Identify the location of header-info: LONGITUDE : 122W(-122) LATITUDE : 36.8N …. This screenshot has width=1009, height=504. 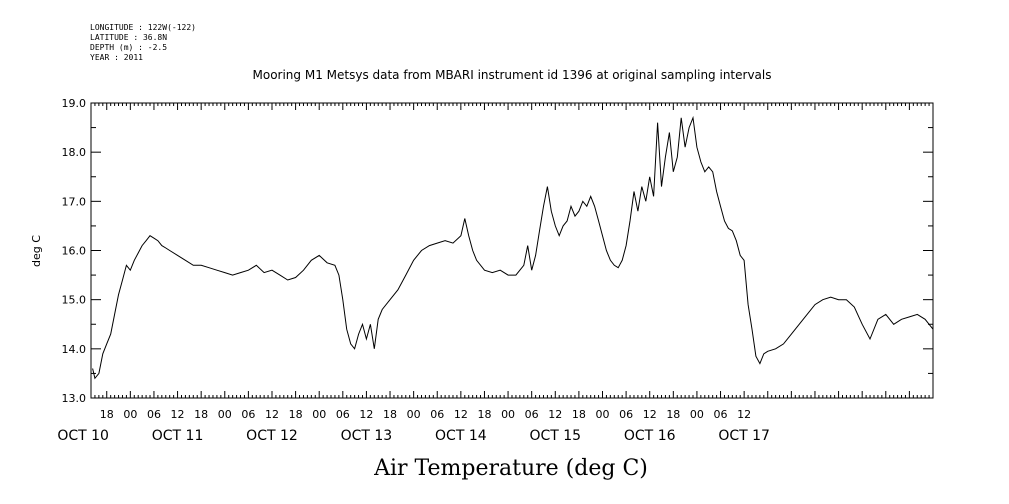
(143, 42).